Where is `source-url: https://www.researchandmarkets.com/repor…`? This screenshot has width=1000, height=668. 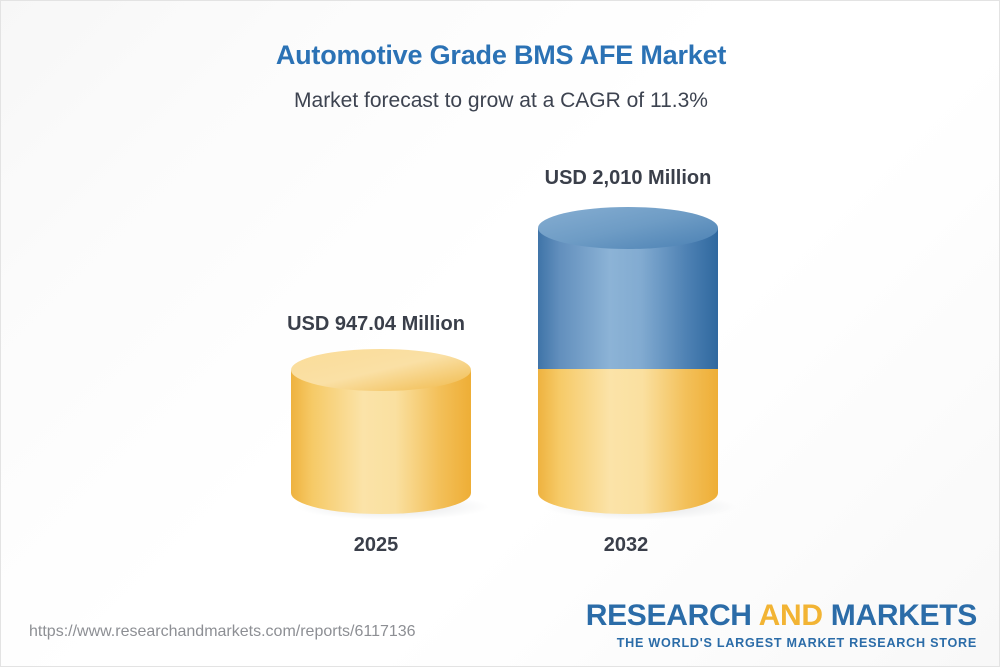 source-url: https://www.researchandmarkets.com/repor… is located at coordinates (222, 631).